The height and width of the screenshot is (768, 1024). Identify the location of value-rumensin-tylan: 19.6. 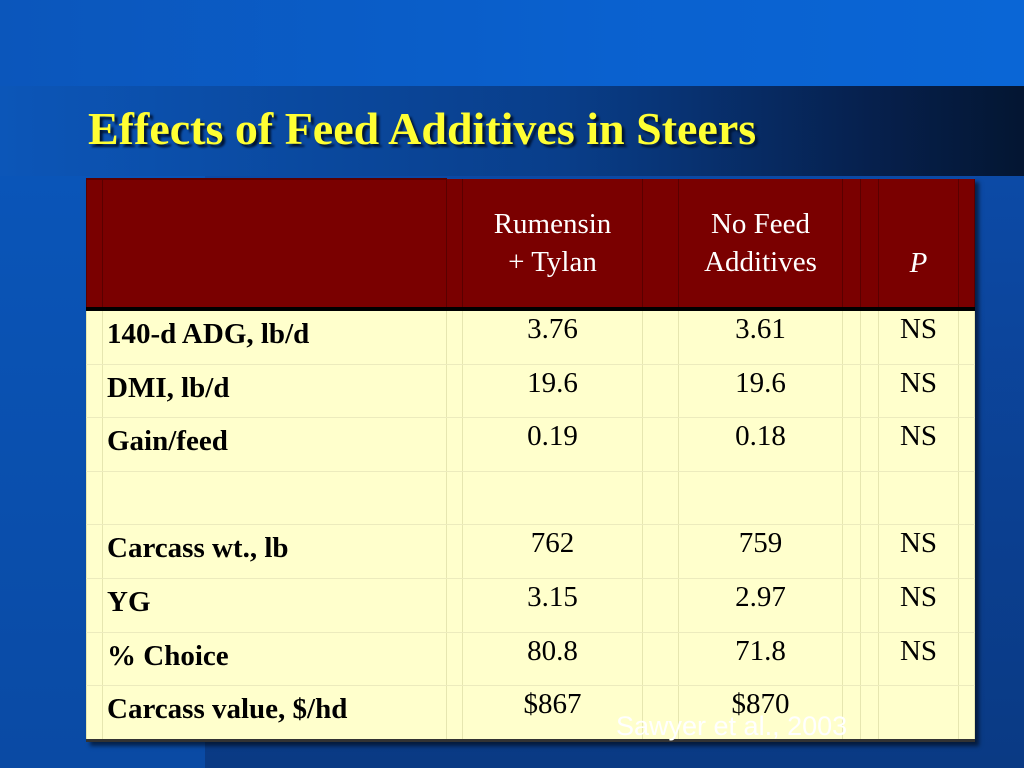
(552, 391).